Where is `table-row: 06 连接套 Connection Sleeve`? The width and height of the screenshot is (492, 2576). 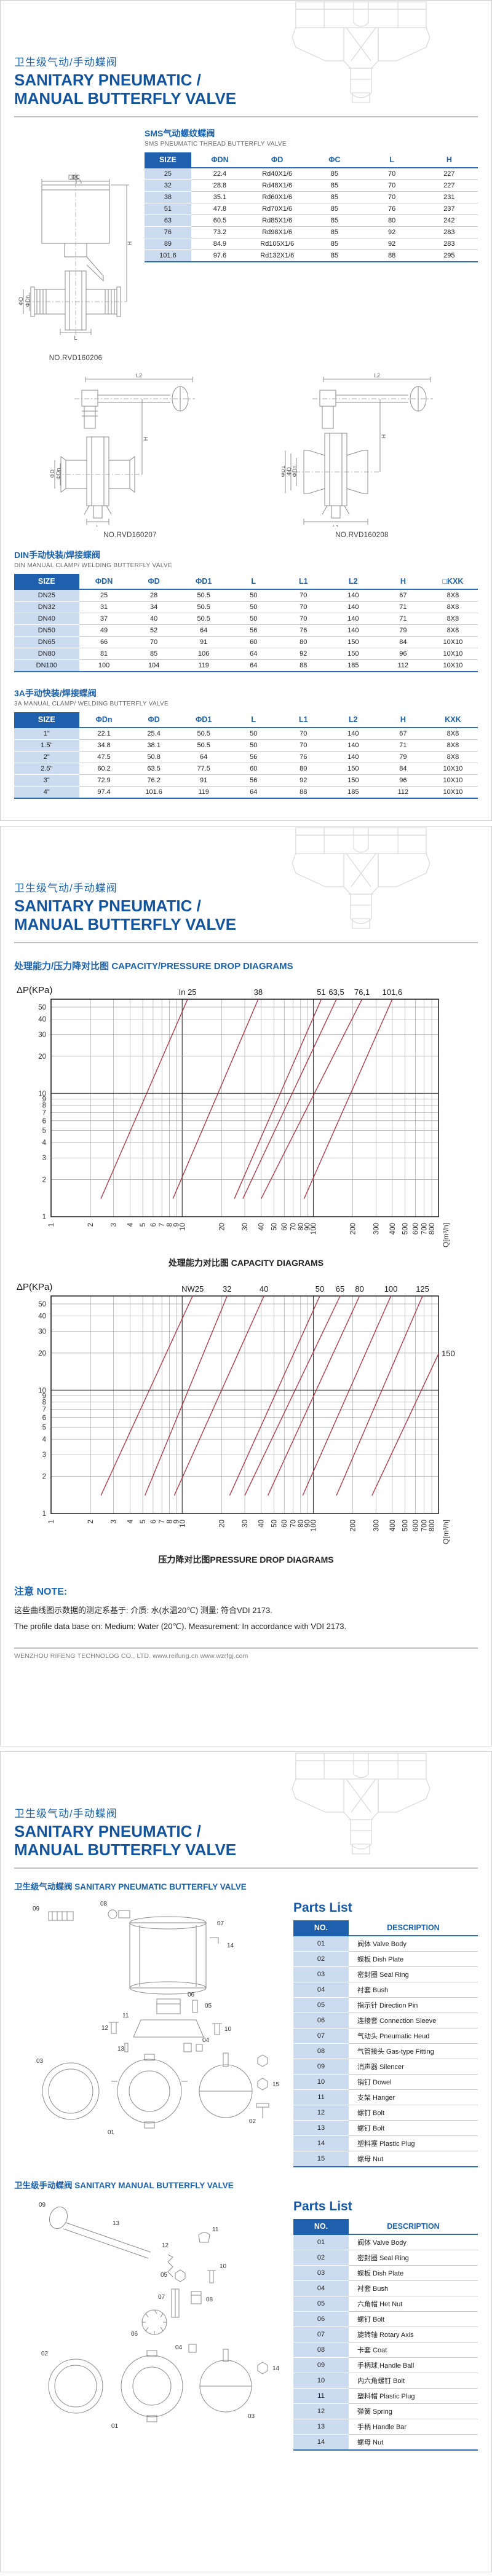 table-row: 06 连接套 Connection Sleeve is located at coordinates (385, 2020).